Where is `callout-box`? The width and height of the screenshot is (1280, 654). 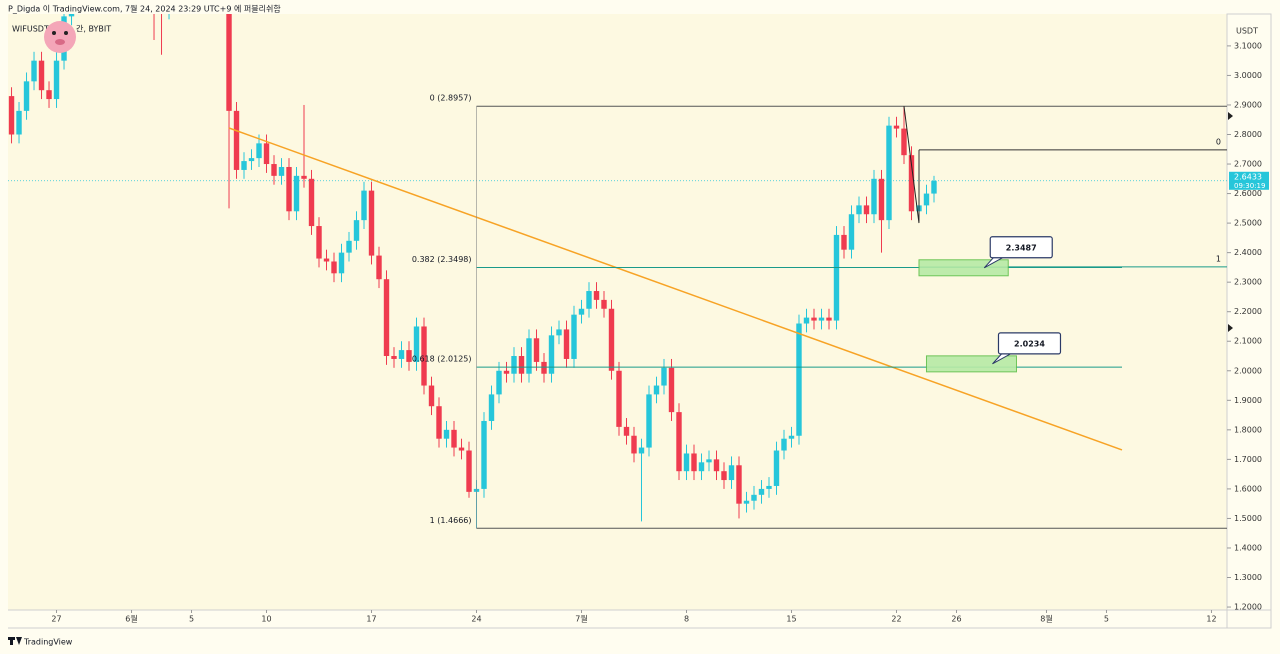
callout-box is located at coordinates (1021, 247).